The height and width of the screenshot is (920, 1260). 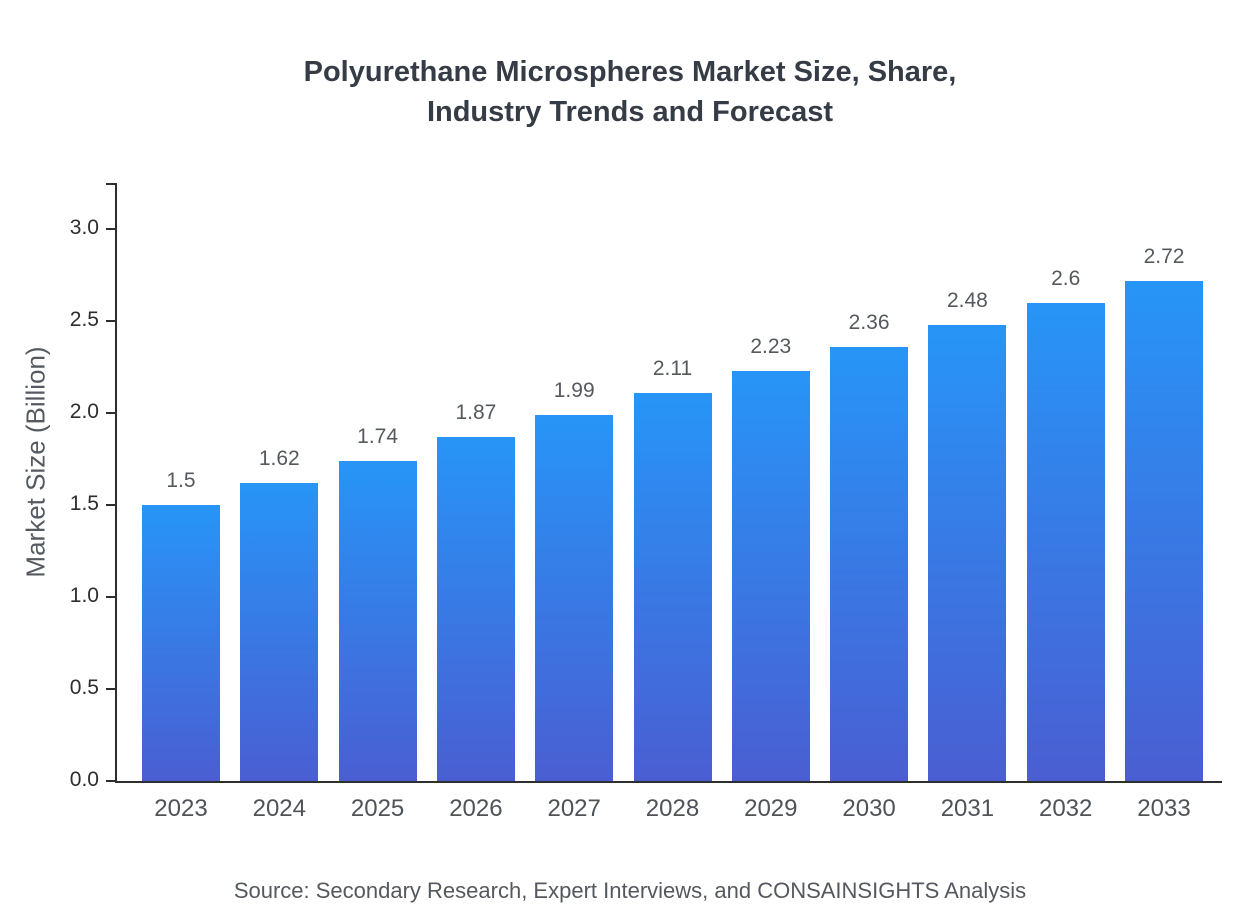 I want to click on x-tick-label: 2027, so click(x=574, y=808).